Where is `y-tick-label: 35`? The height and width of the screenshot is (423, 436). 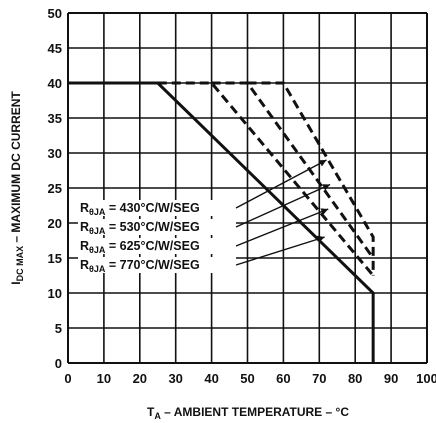
y-tick-label: 35 is located at coordinates (55, 118).